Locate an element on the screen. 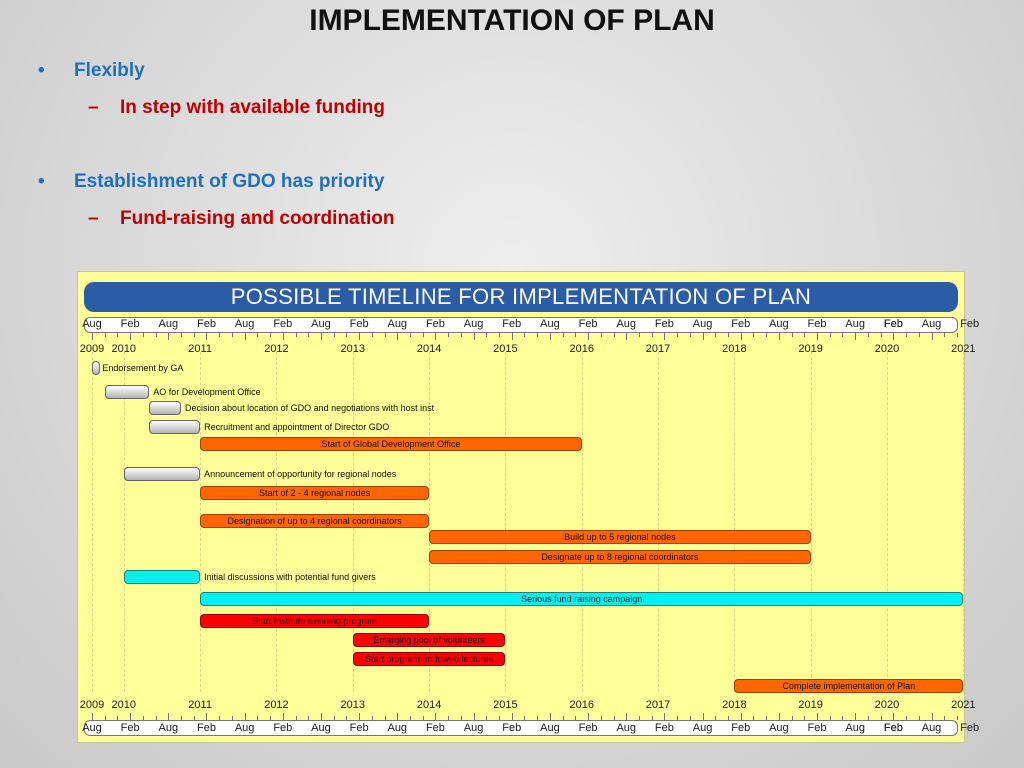  task-bar: Serious fund raising campaign is located at coordinates (582, 599).